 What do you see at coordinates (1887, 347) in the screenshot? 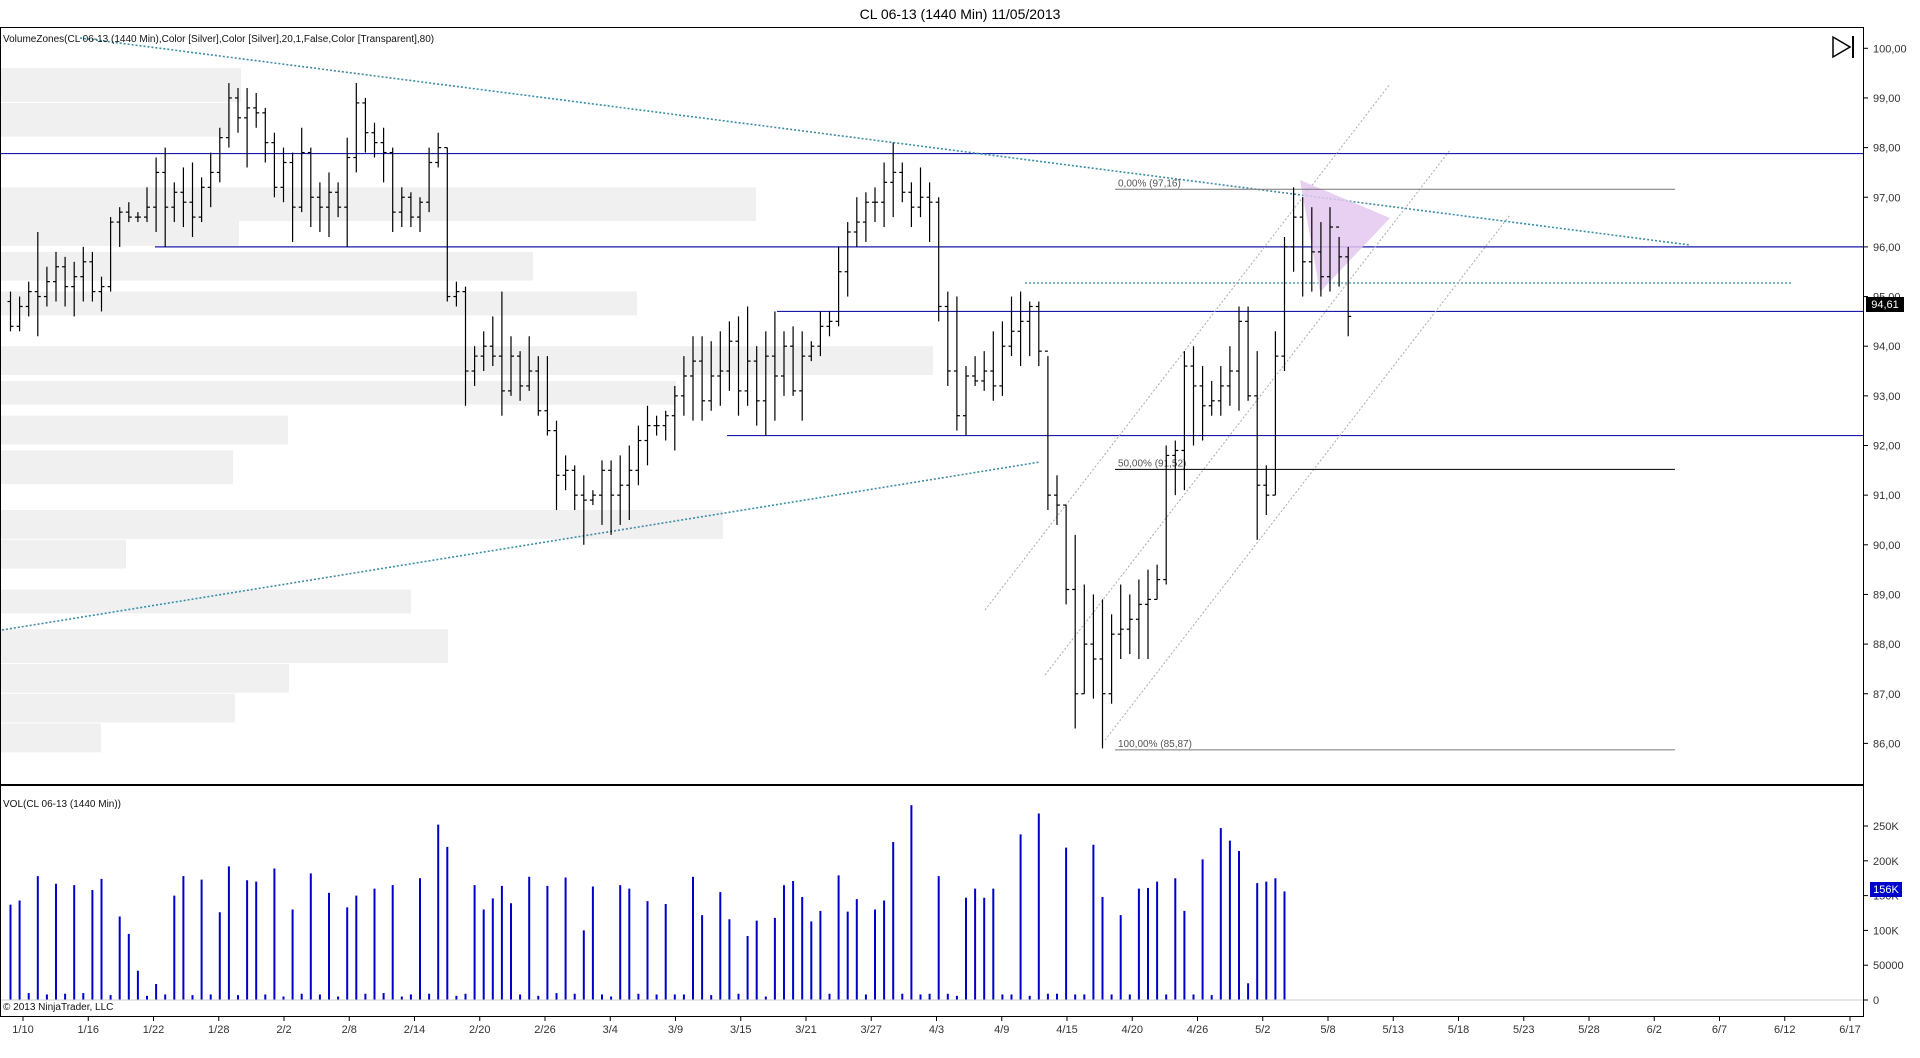
I see `price-tick-label: 94,00` at bounding box center [1887, 347].